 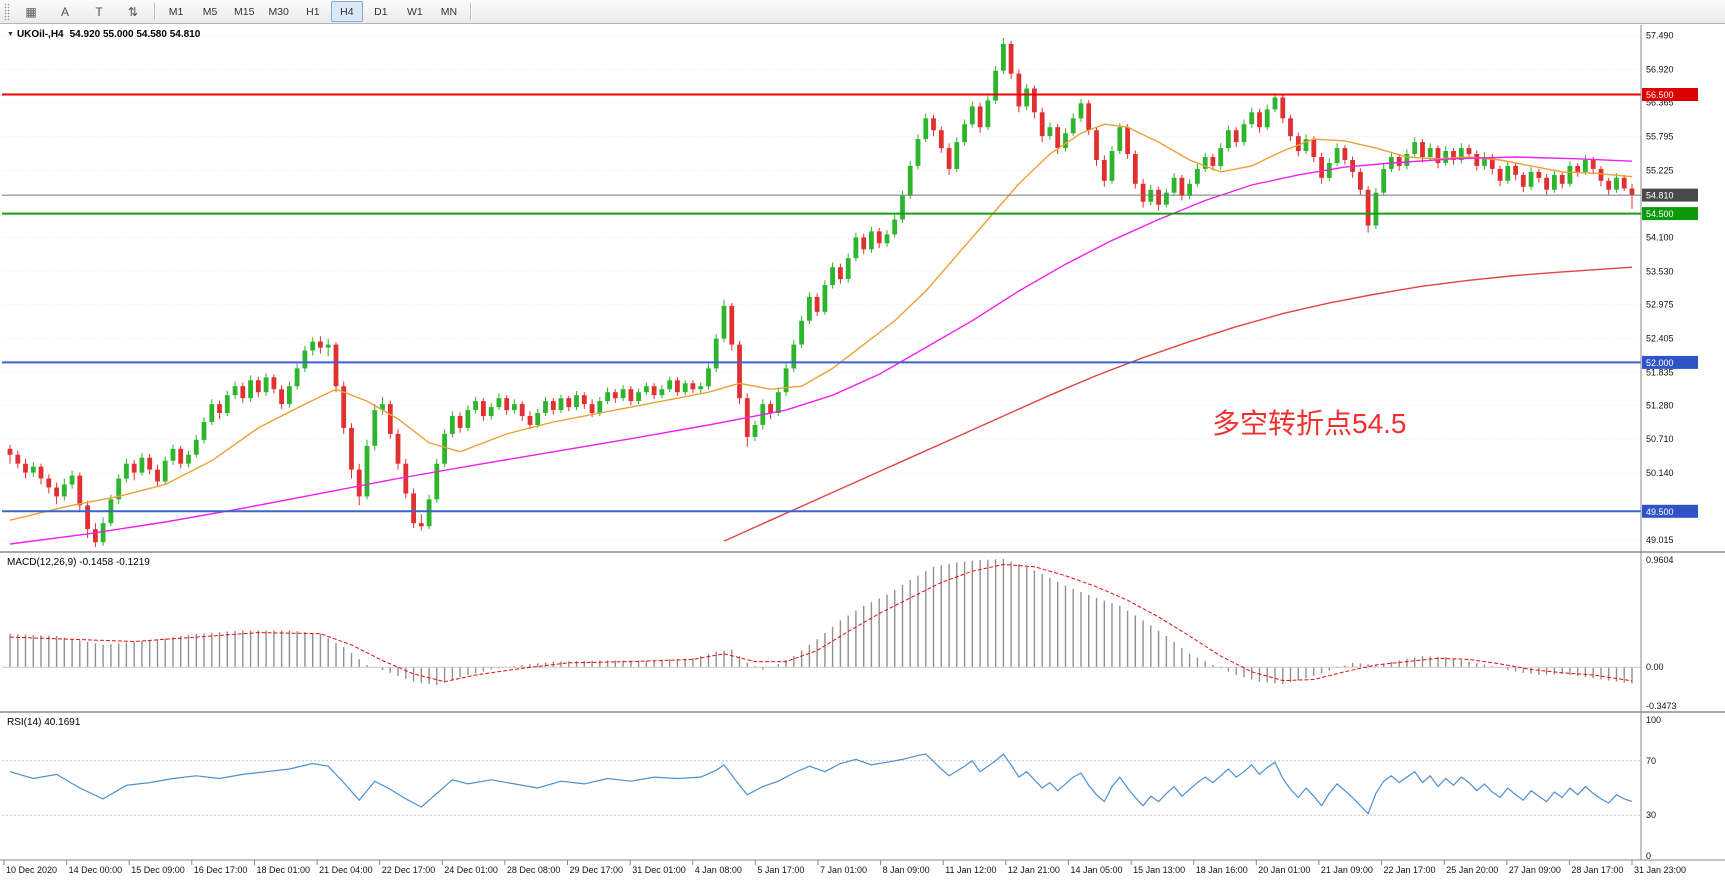 I want to click on rsi-axis-labels: 100 70 30 0, so click(x=1653, y=788).